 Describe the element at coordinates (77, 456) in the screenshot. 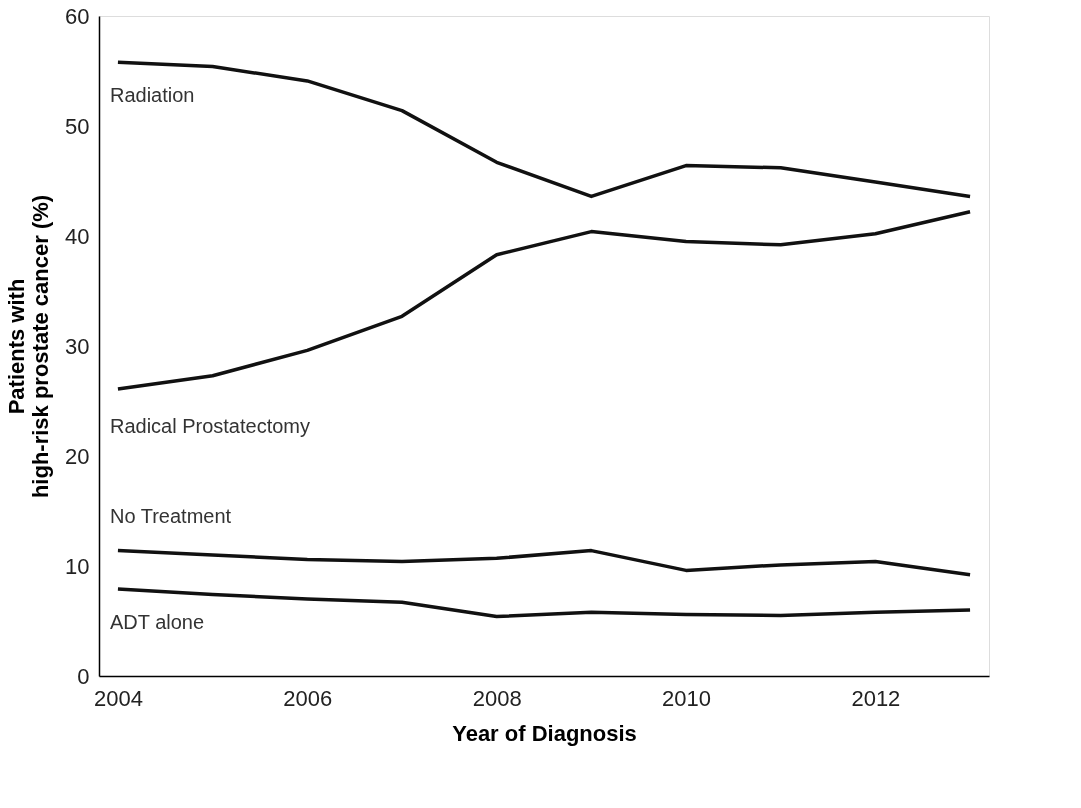

I see `y-tick-label: 20` at that location.